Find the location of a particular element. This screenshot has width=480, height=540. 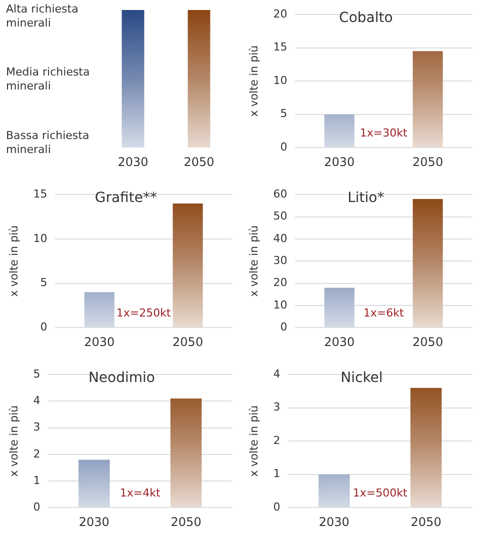

text: Bassa richiesta minerali is located at coordinates (48, 142).